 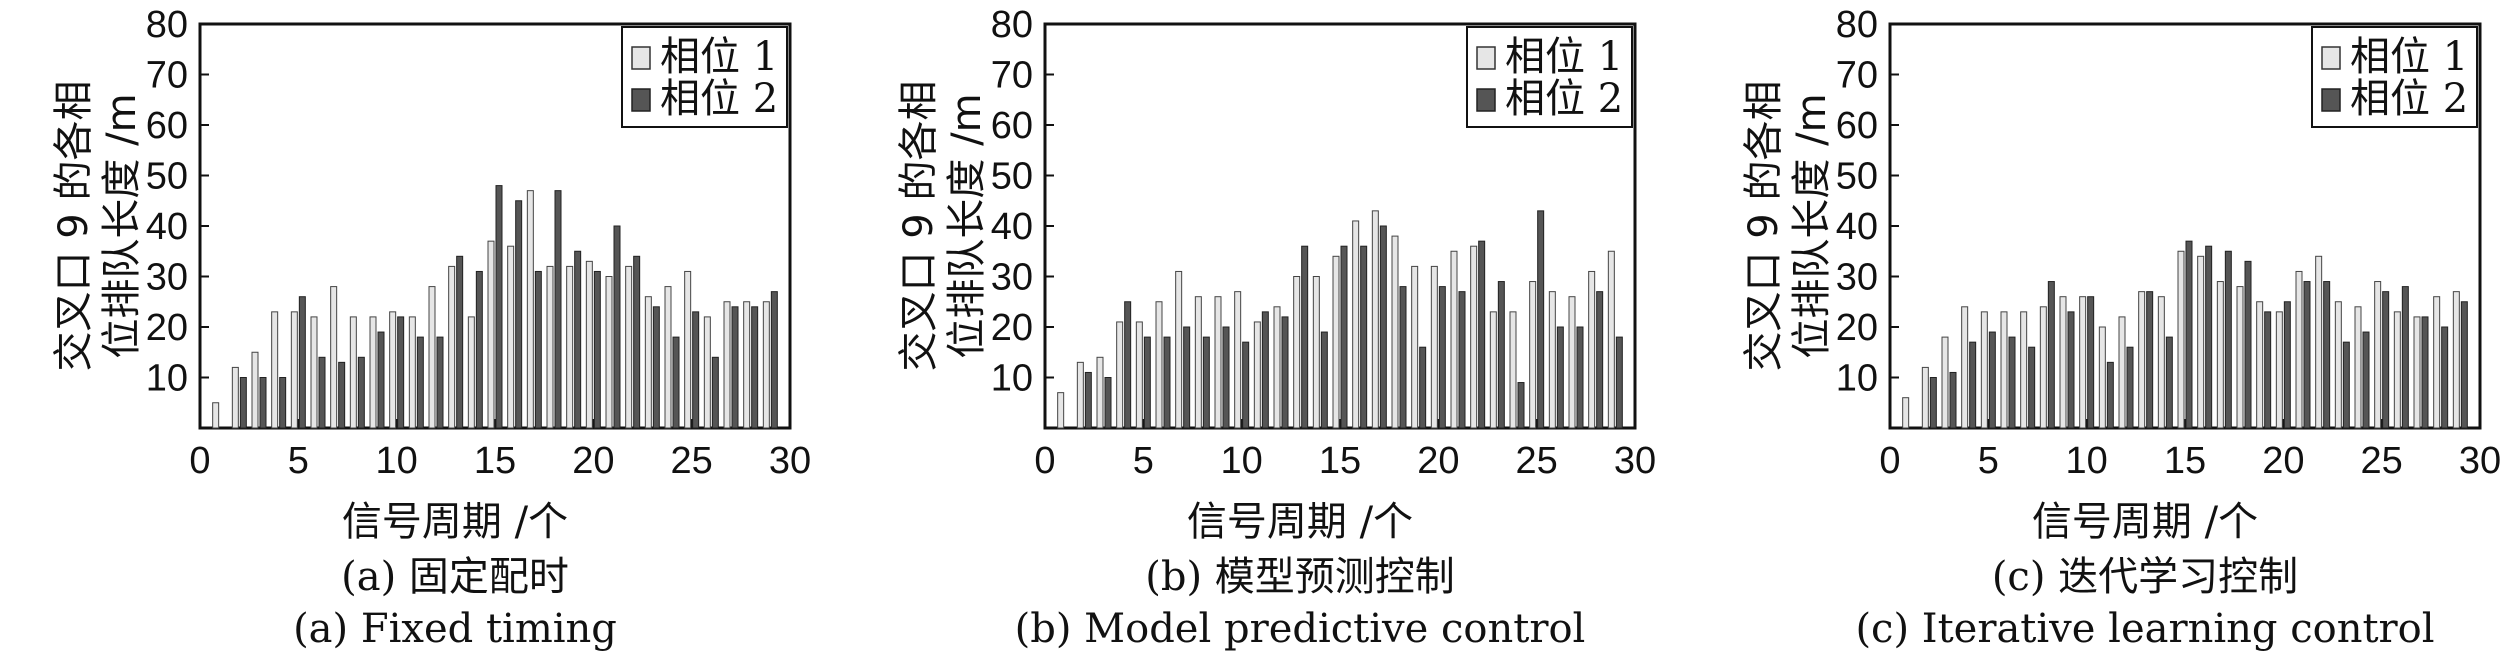 I want to click on y-tick-label: 70, so click(x=1857, y=76).